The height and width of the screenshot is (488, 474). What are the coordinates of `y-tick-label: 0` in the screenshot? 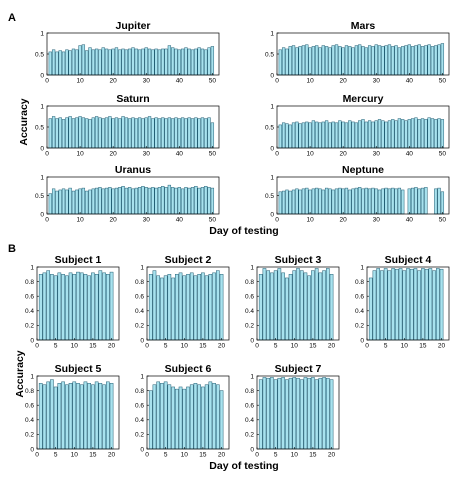 It's located at (272, 148).